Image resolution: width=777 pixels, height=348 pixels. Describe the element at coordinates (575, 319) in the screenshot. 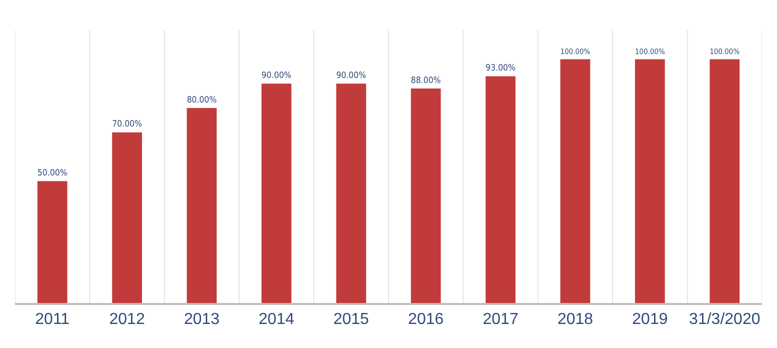

I see `x-tick-label: 2018` at that location.